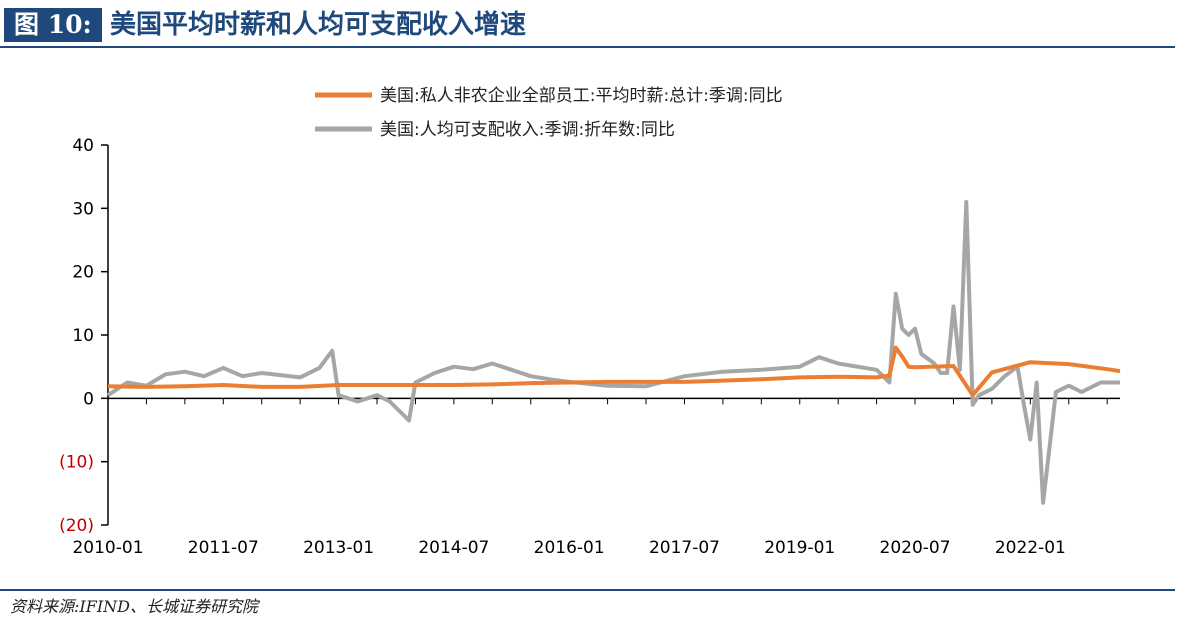 The height and width of the screenshot is (622, 1186). Describe the element at coordinates (88, 399) in the screenshot. I see `y-tick-label: 0` at that location.